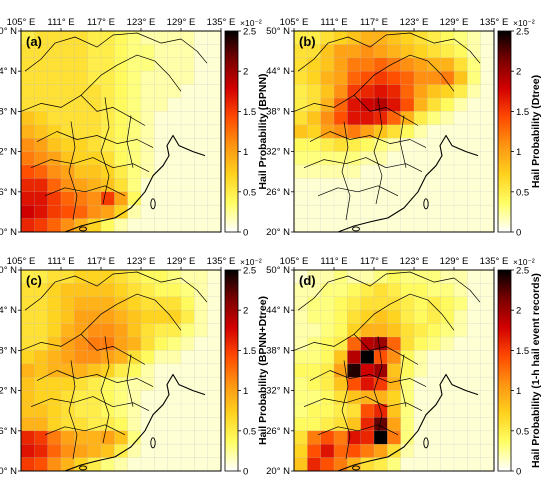  What do you see at coordinates (8, 471) in the screenshot?
I see `y-tick-label: 20° N` at bounding box center [8, 471].